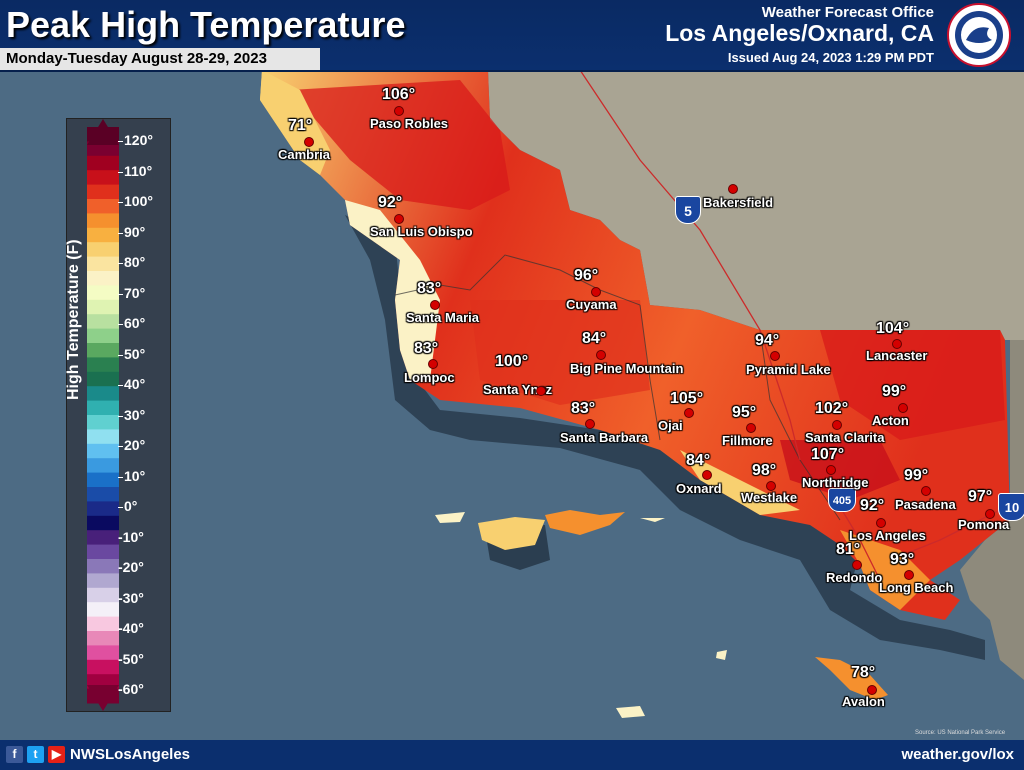 The height and width of the screenshot is (770, 1024). Describe the element at coordinates (585, 522) in the screenshot. I see `island-santa-cruz` at that location.